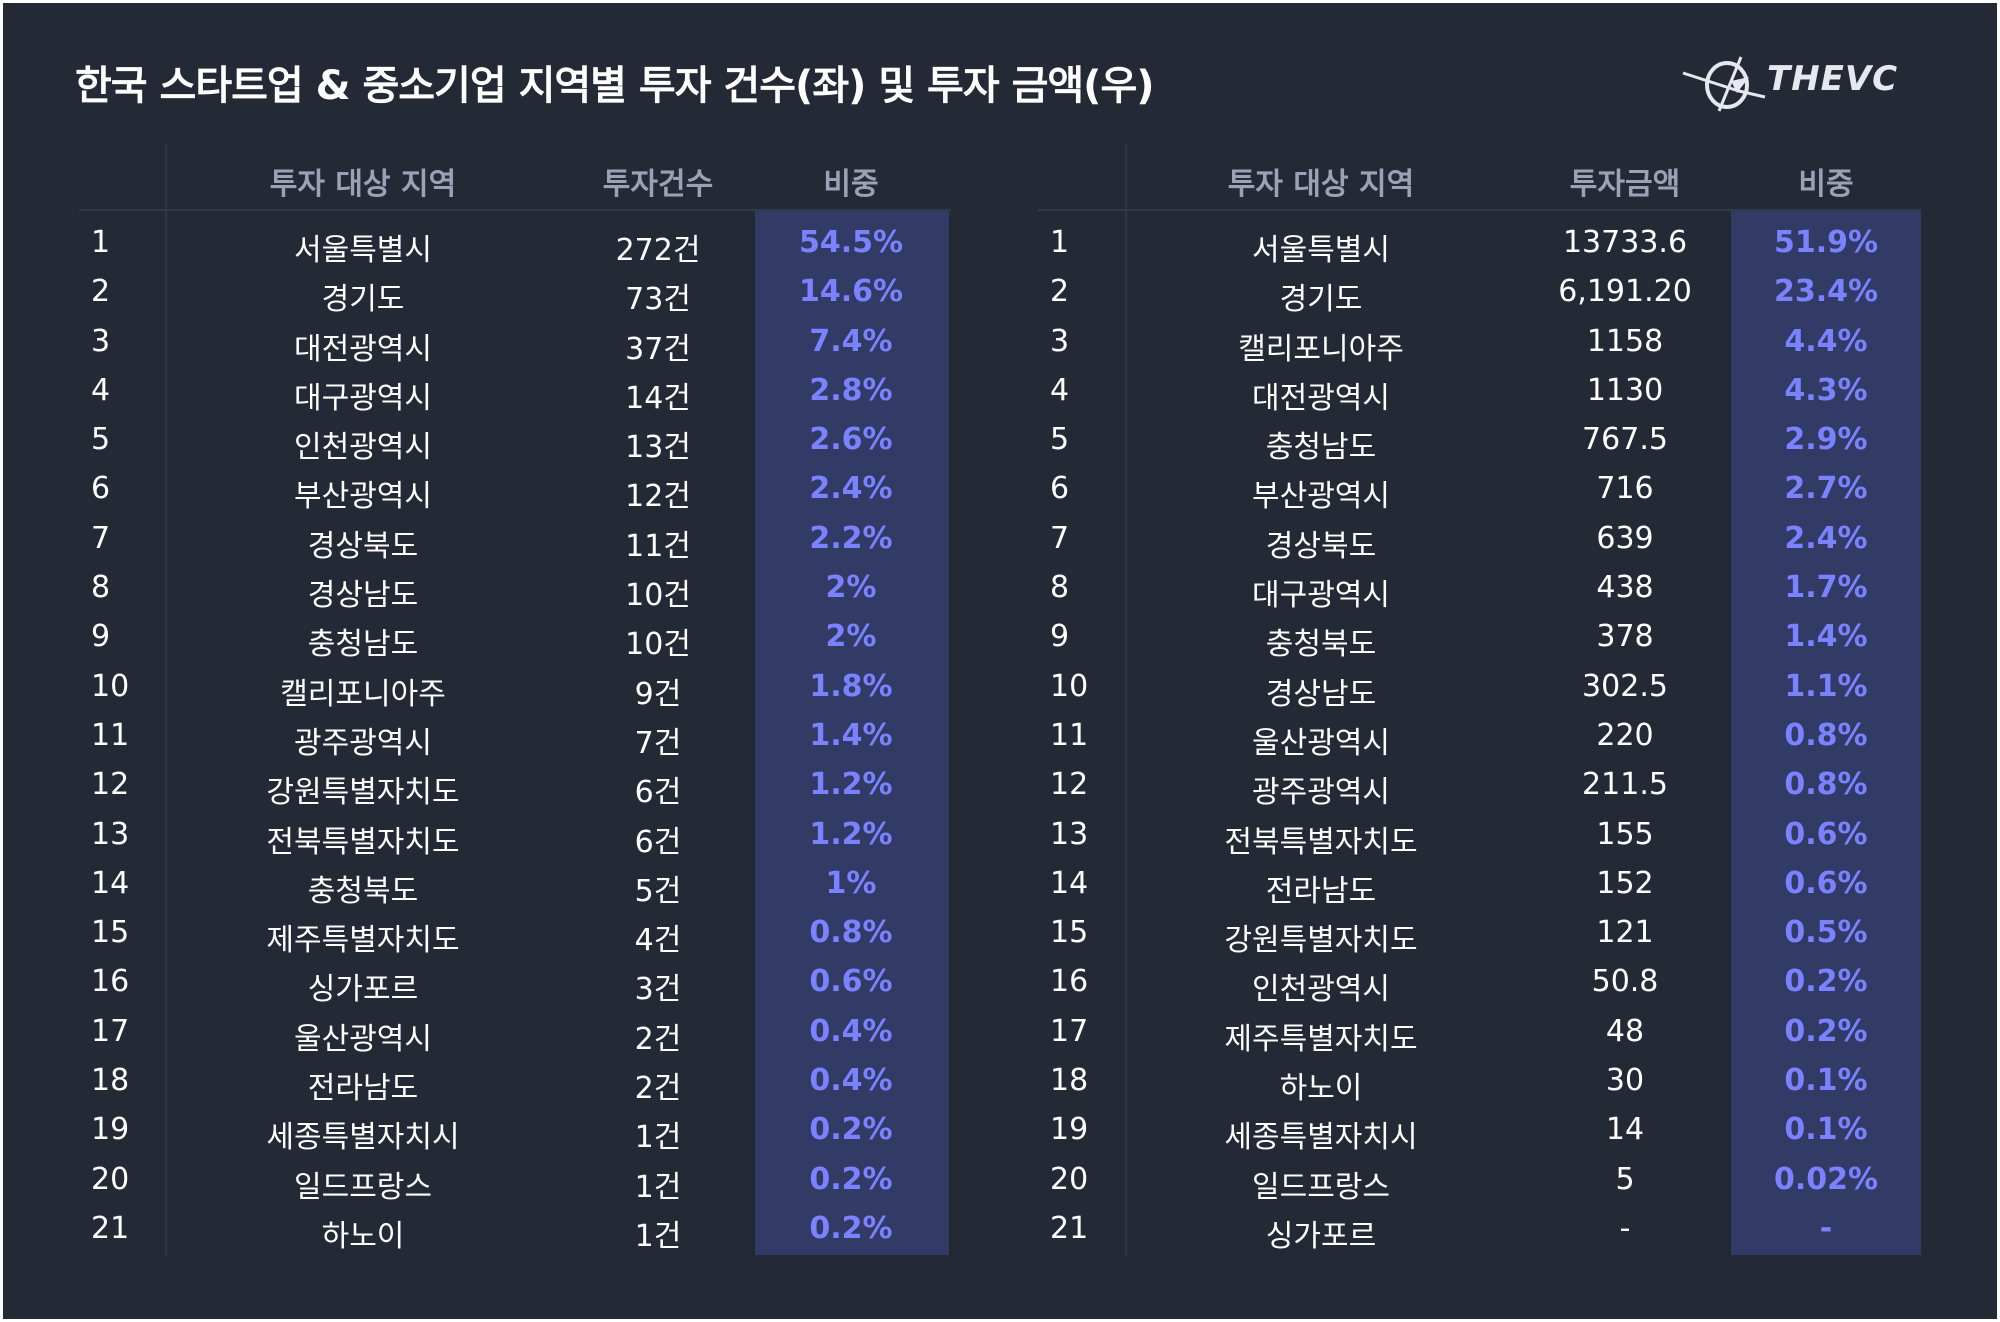  I want to click on row-rank: 5, so click(101, 440).